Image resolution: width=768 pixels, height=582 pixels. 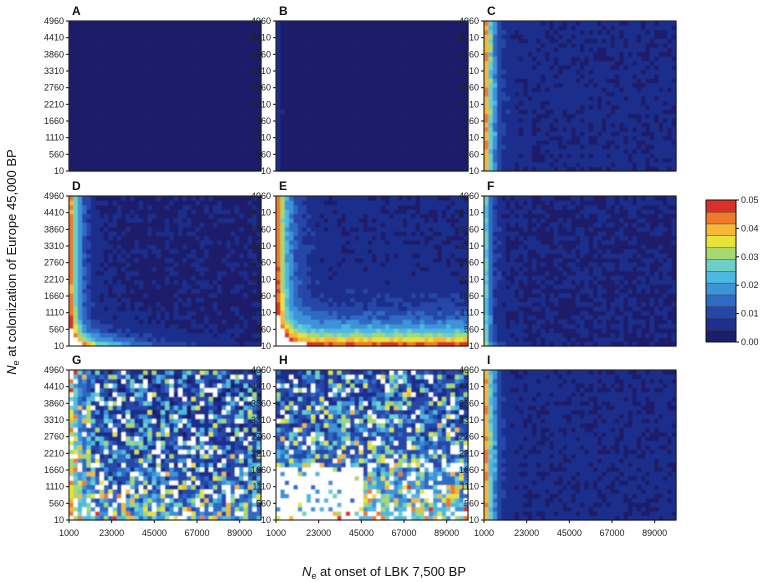 What do you see at coordinates (580, 96) in the screenshot?
I see `plot-frame` at bounding box center [580, 96].